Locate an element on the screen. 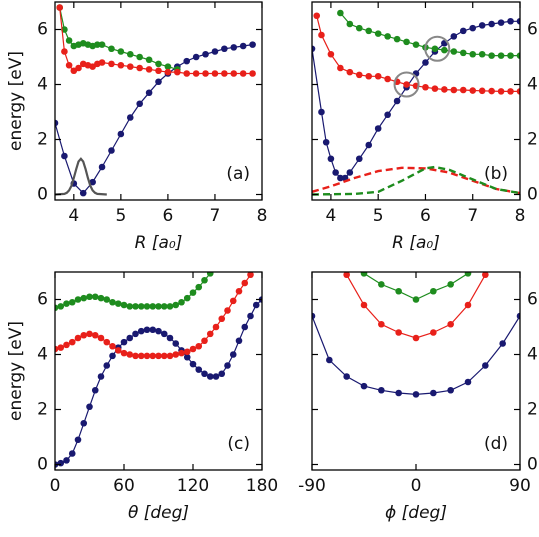  x-tick-label: 8 is located at coordinates (520, 216).